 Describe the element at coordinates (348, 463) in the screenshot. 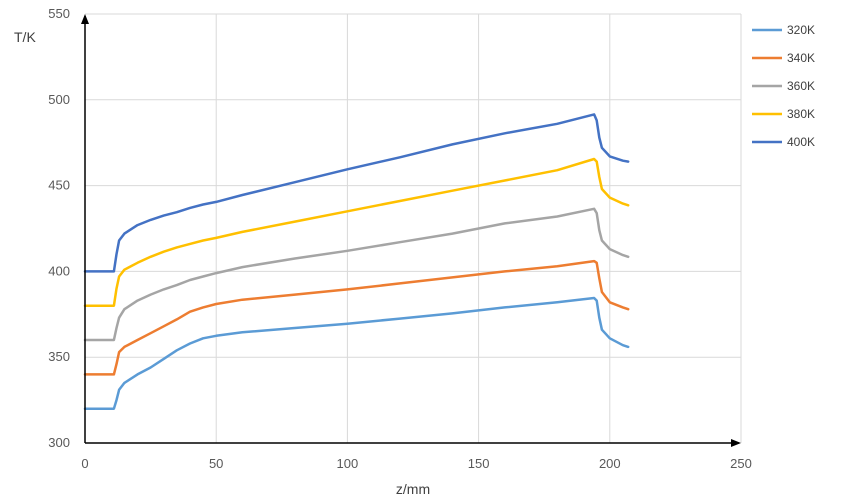

I see `x-tick-label: 100` at that location.